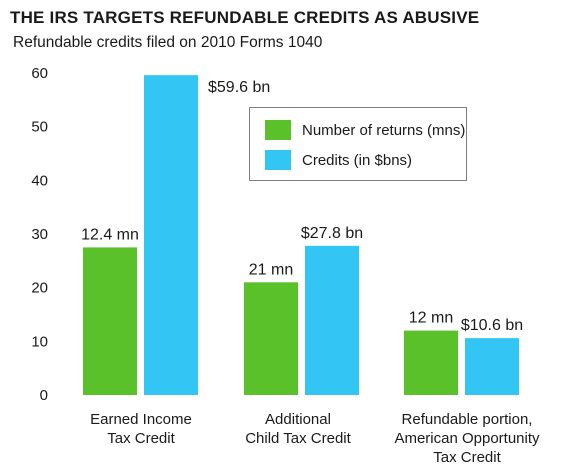 This screenshot has width=570, height=466. I want to click on y-tick-label: 20, so click(39, 288).